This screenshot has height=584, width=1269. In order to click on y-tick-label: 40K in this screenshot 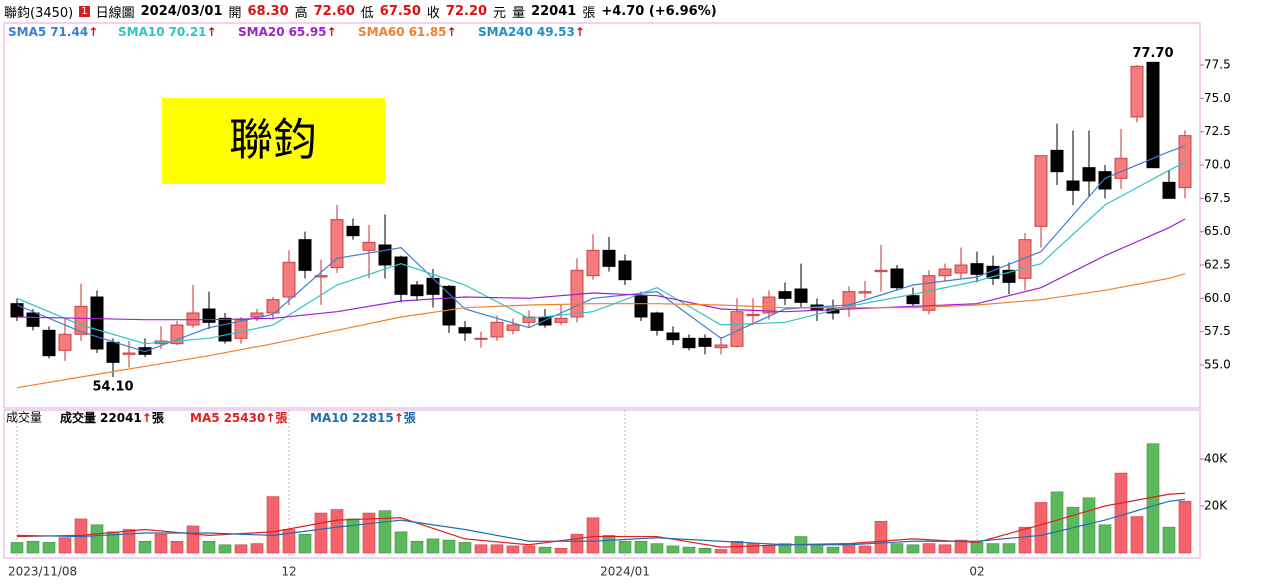, I will do `click(1216, 459)`.